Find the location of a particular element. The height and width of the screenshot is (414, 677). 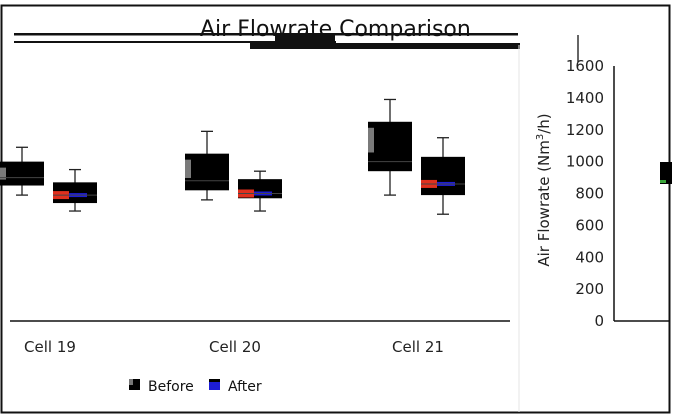

y-tick-labels: 1600 1400 1200 1000 800 600 400 200 0 is located at coordinates (585, 193).